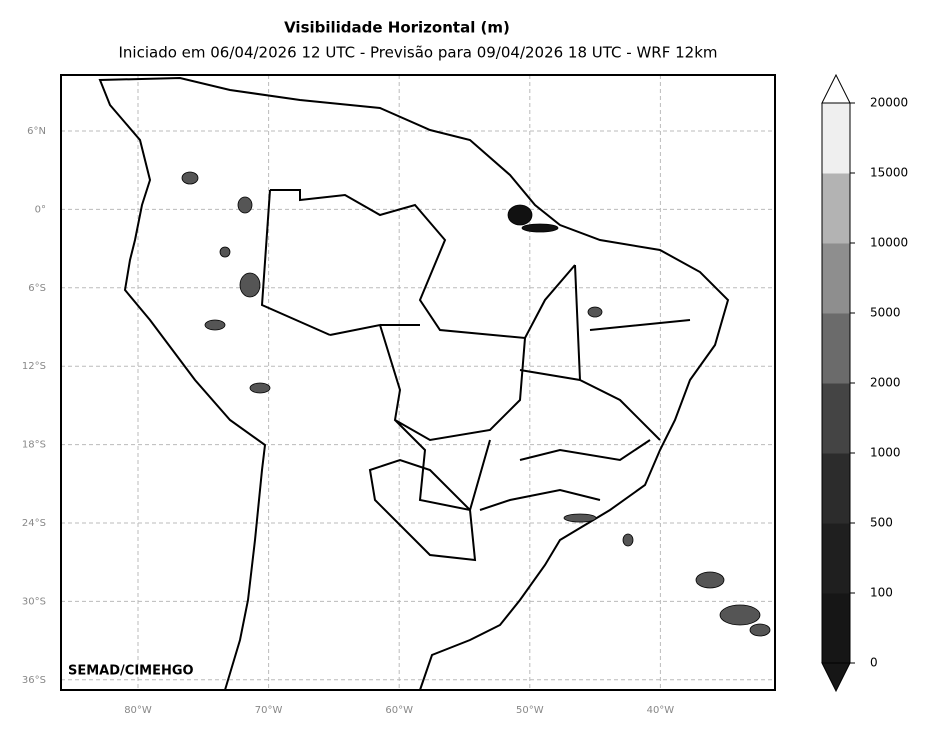  What do you see at coordinates (34, 366) in the screenshot?
I see `lat-label: 12°S` at bounding box center [34, 366].